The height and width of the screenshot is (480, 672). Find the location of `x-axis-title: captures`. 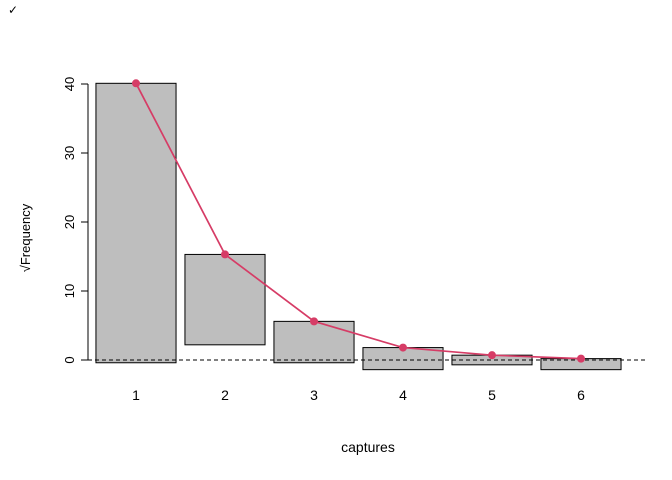

x-axis-title: captures is located at coordinates (368, 447).